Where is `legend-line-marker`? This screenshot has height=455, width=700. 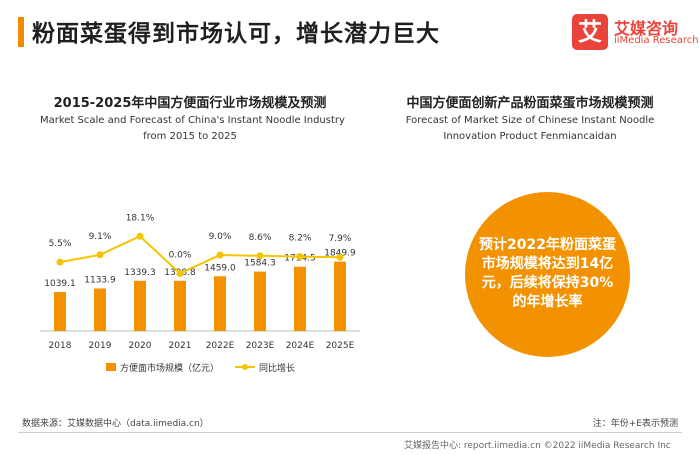
legend-line-marker is located at coordinates (245, 367).